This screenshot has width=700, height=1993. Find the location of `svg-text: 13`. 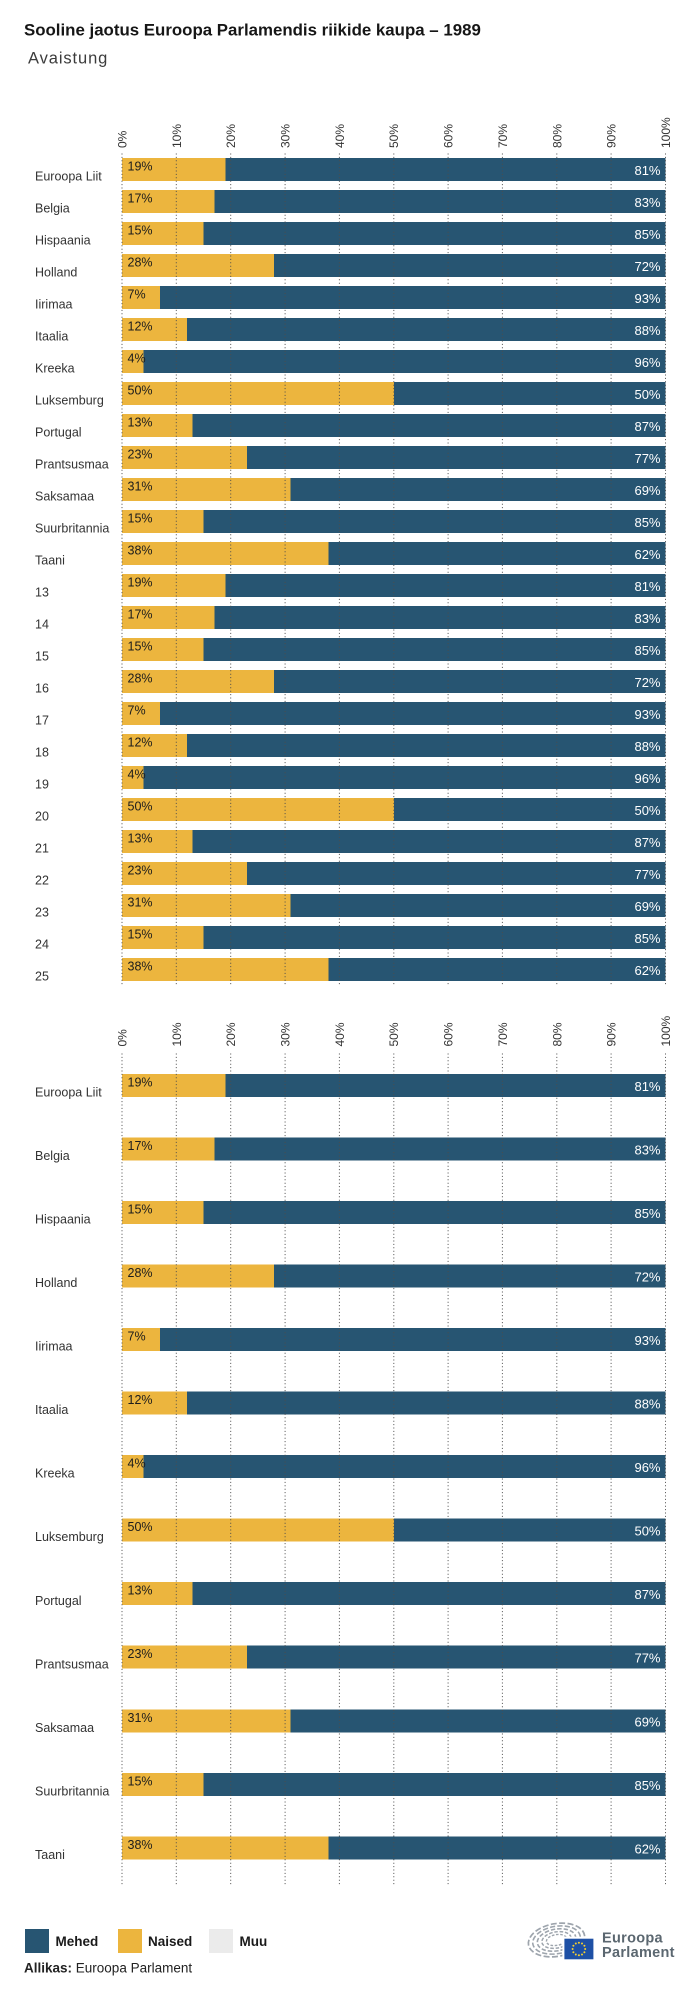

svg-text: 13 is located at coordinates (42, 592).